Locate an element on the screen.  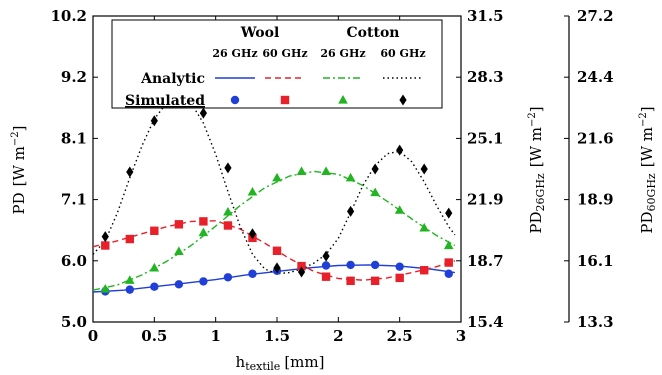
right-y-tick-label: 24.4 is located at coordinates (595, 77).